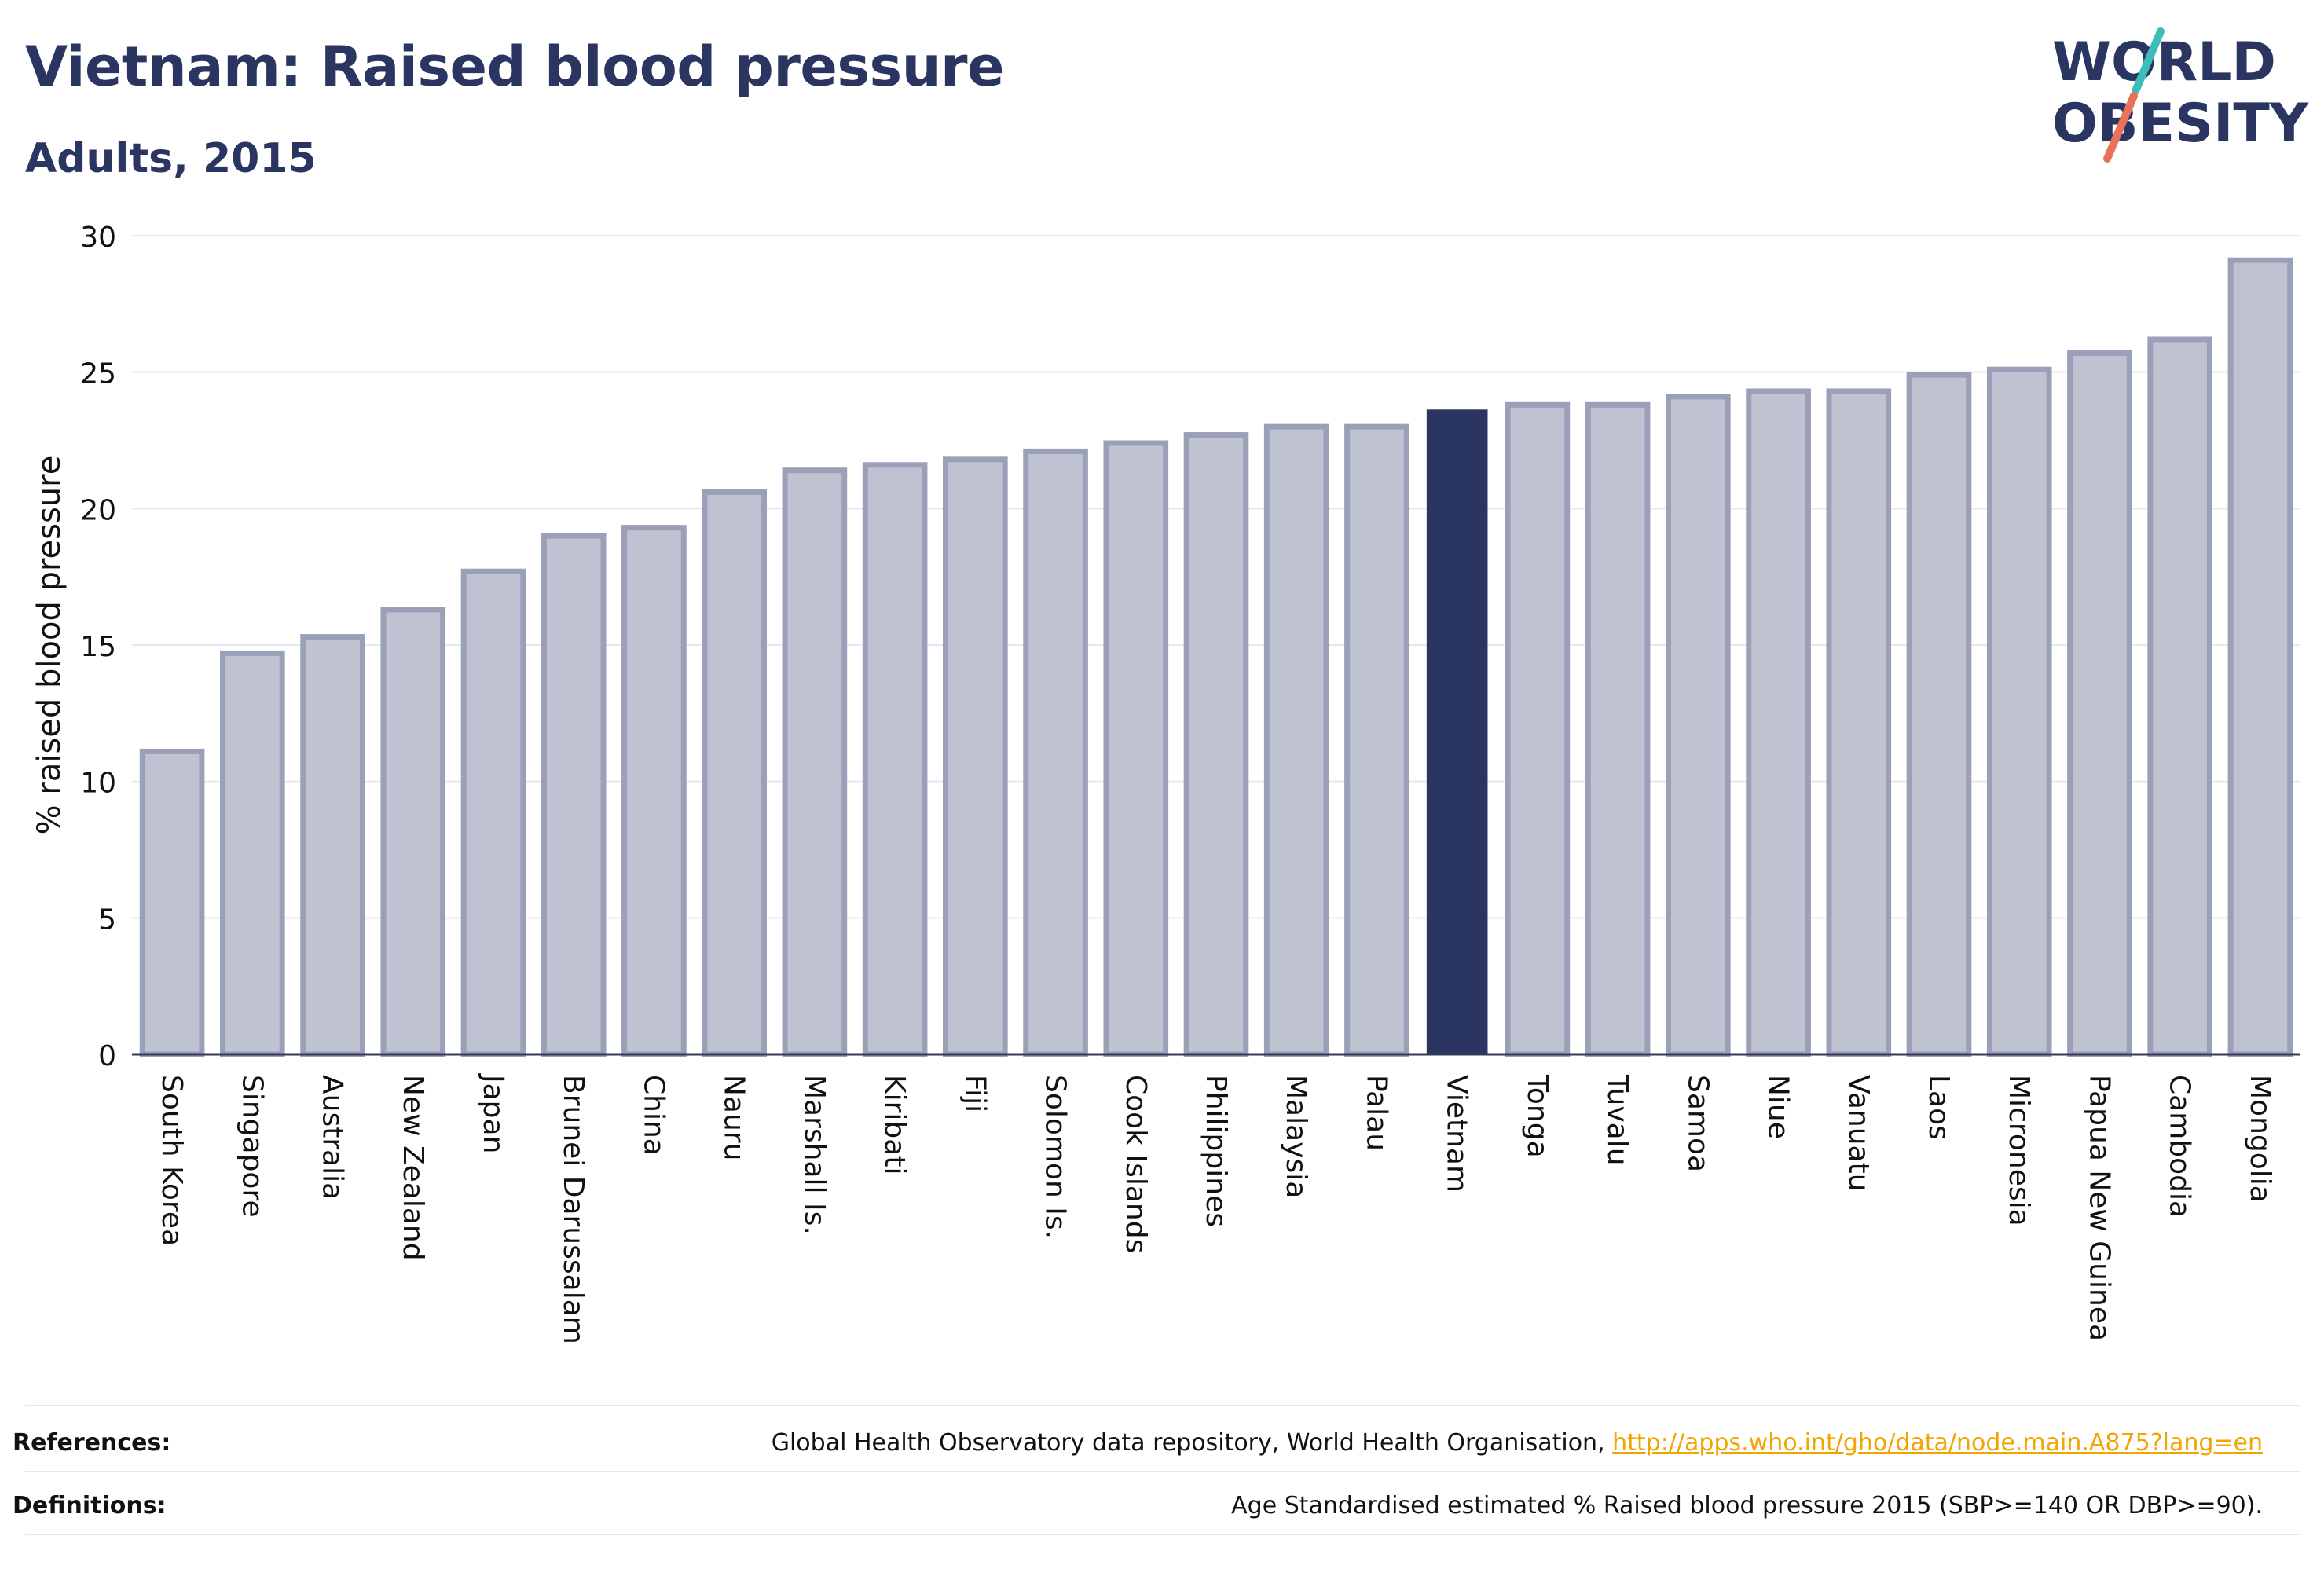 This screenshot has width=2324, height=1576. What do you see at coordinates (92, 1442) in the screenshot?
I see `references-label: References:` at bounding box center [92, 1442].